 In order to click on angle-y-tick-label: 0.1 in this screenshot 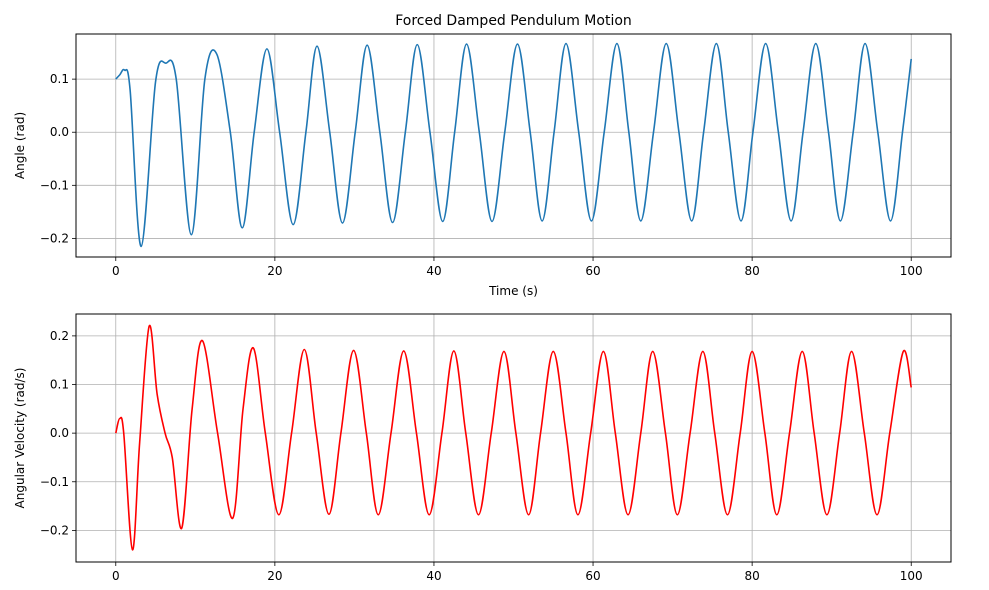, I will do `click(59, 79)`.